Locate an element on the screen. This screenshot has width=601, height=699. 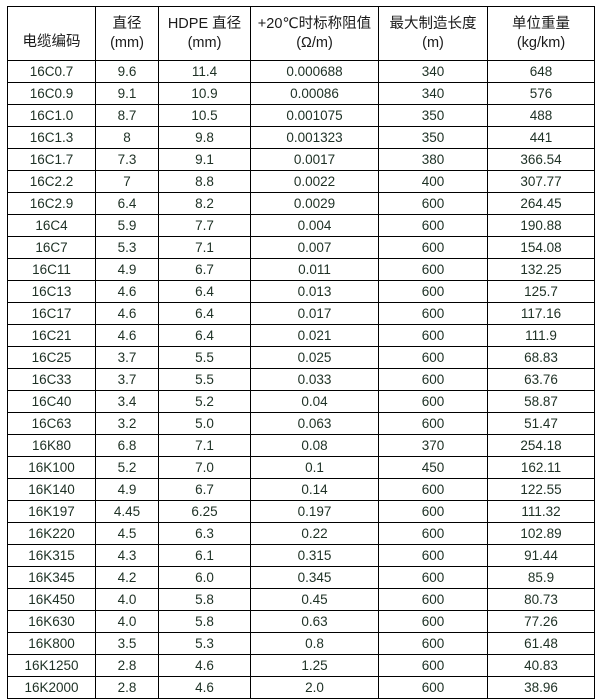
cell-value: 0.0017 is located at coordinates (314, 159).